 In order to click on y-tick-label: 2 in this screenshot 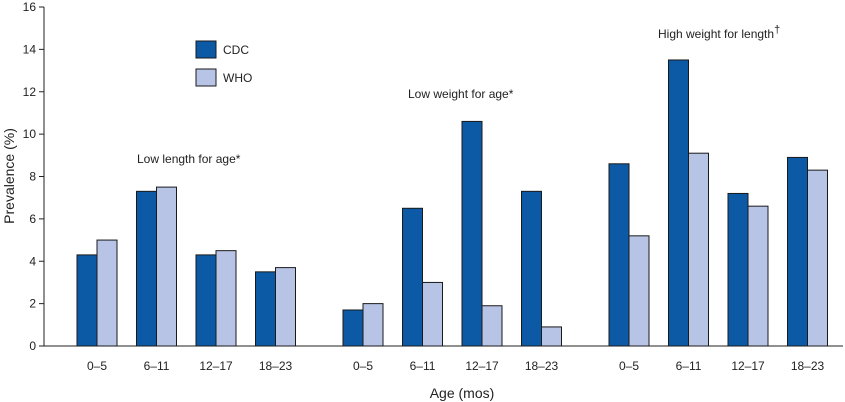, I will do `click(32, 304)`.